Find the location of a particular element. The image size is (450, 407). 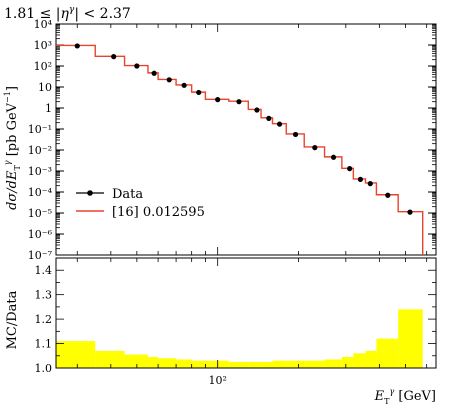

main-y-tick-label: 10⁻¹ is located at coordinates (40, 129).